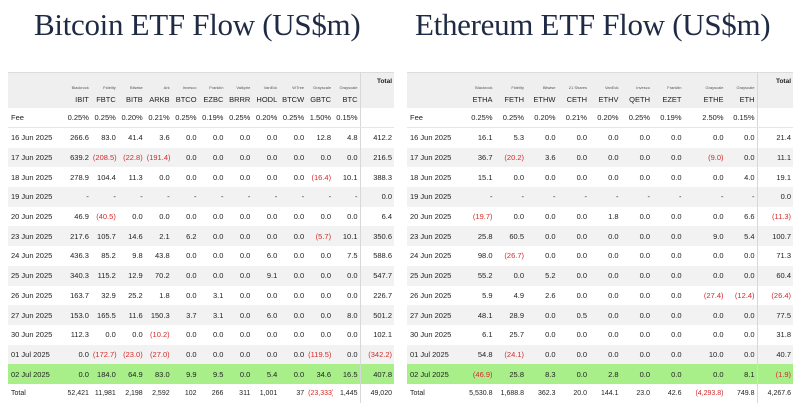  What do you see at coordinates (376, 374) in the screenshot?
I see `value-cell-12: 407.8` at bounding box center [376, 374].